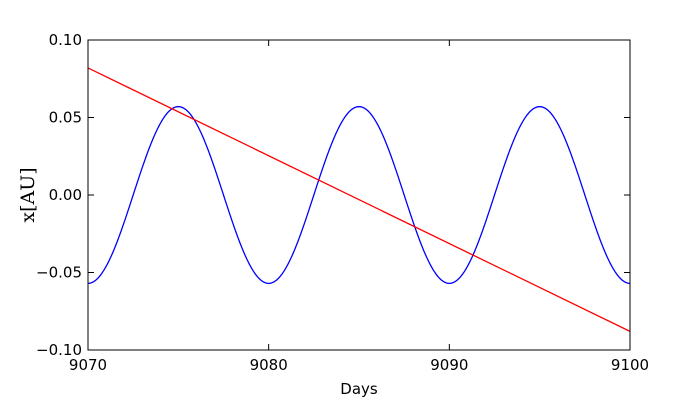 This screenshot has width=700, height=400. What do you see at coordinates (65, 40) in the screenshot?
I see `y-tick-label: 0.10` at bounding box center [65, 40].